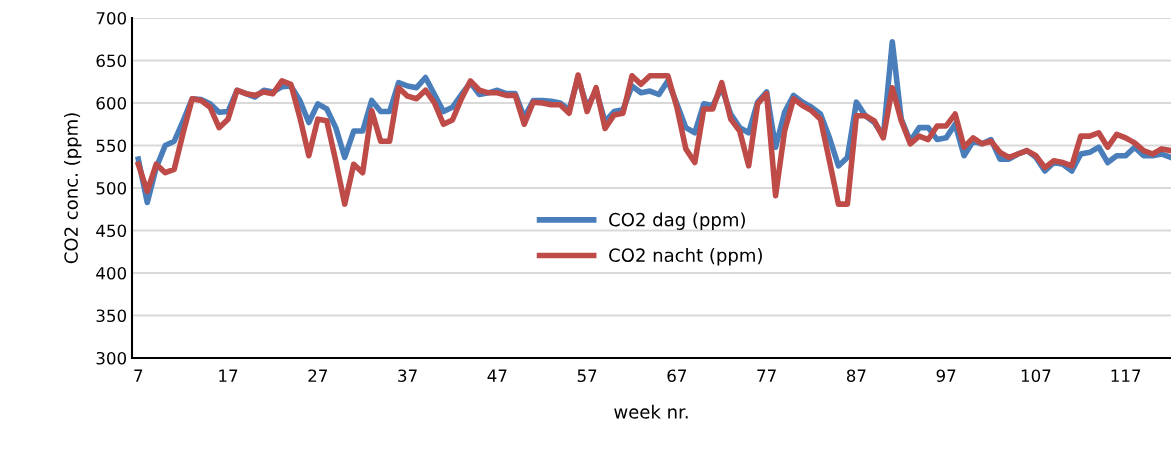 The image size is (1171, 452). Describe the element at coordinates (587, 376) in the screenshot. I see `x-tick-label: 57` at that location.